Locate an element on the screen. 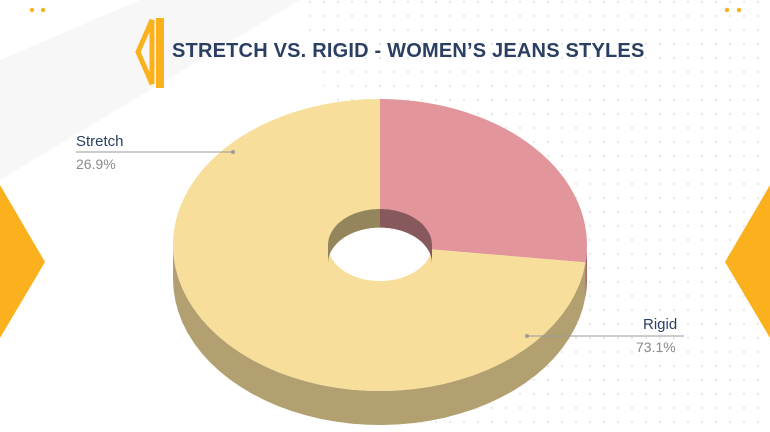  slice-label-stretch: Stretch is located at coordinates (100, 141).